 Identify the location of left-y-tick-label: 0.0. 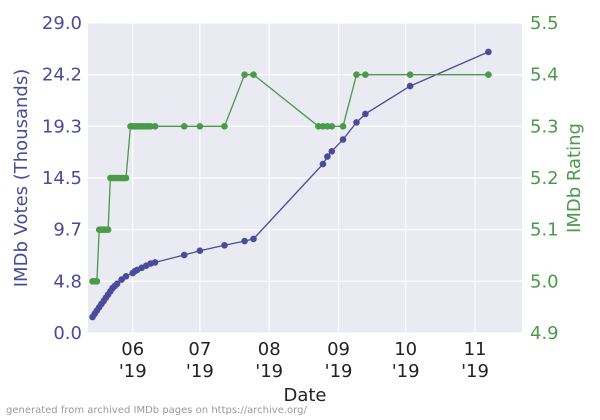
(67, 333).